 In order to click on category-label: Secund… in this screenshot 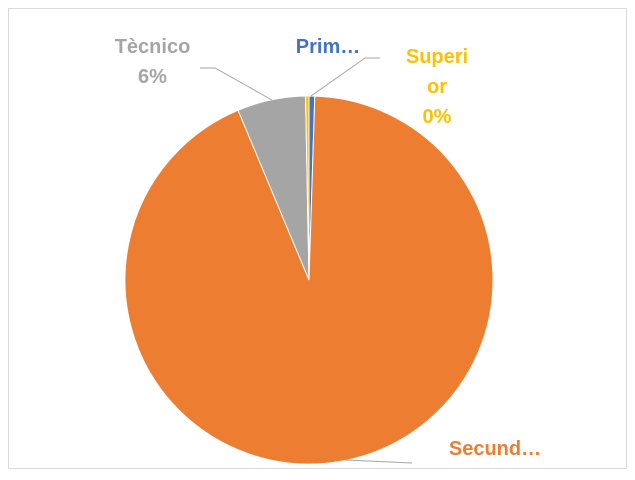, I will do `click(495, 449)`.